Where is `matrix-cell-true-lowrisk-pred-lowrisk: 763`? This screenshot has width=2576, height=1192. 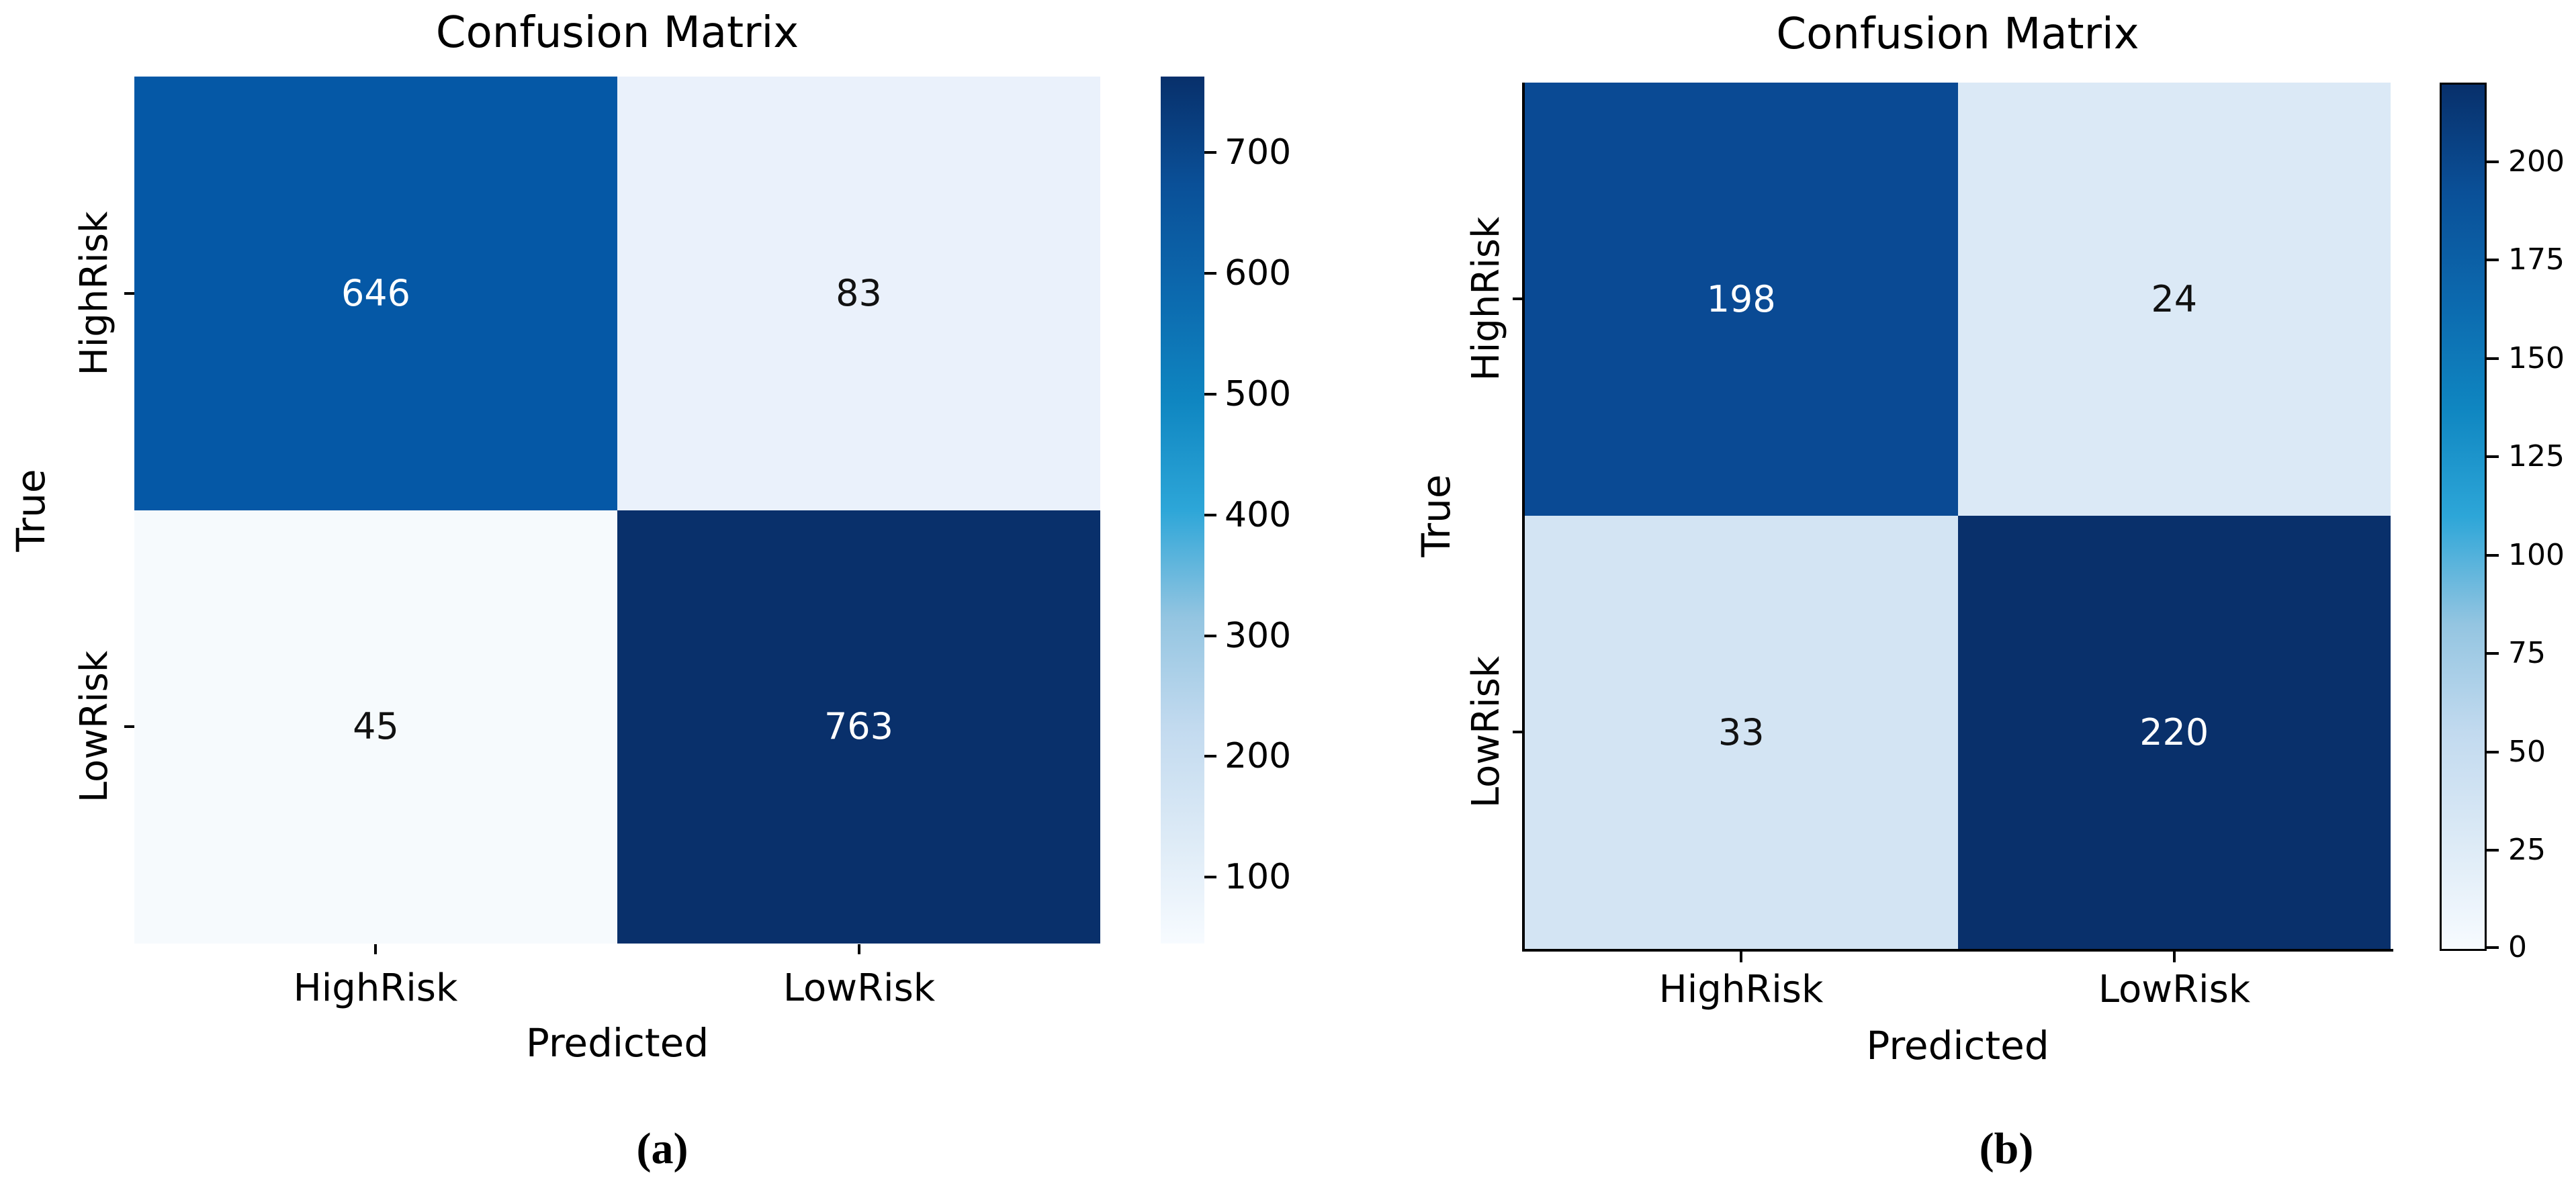
matrix-cell-true-lowrisk-pred-lowrisk: 763 is located at coordinates (859, 727).